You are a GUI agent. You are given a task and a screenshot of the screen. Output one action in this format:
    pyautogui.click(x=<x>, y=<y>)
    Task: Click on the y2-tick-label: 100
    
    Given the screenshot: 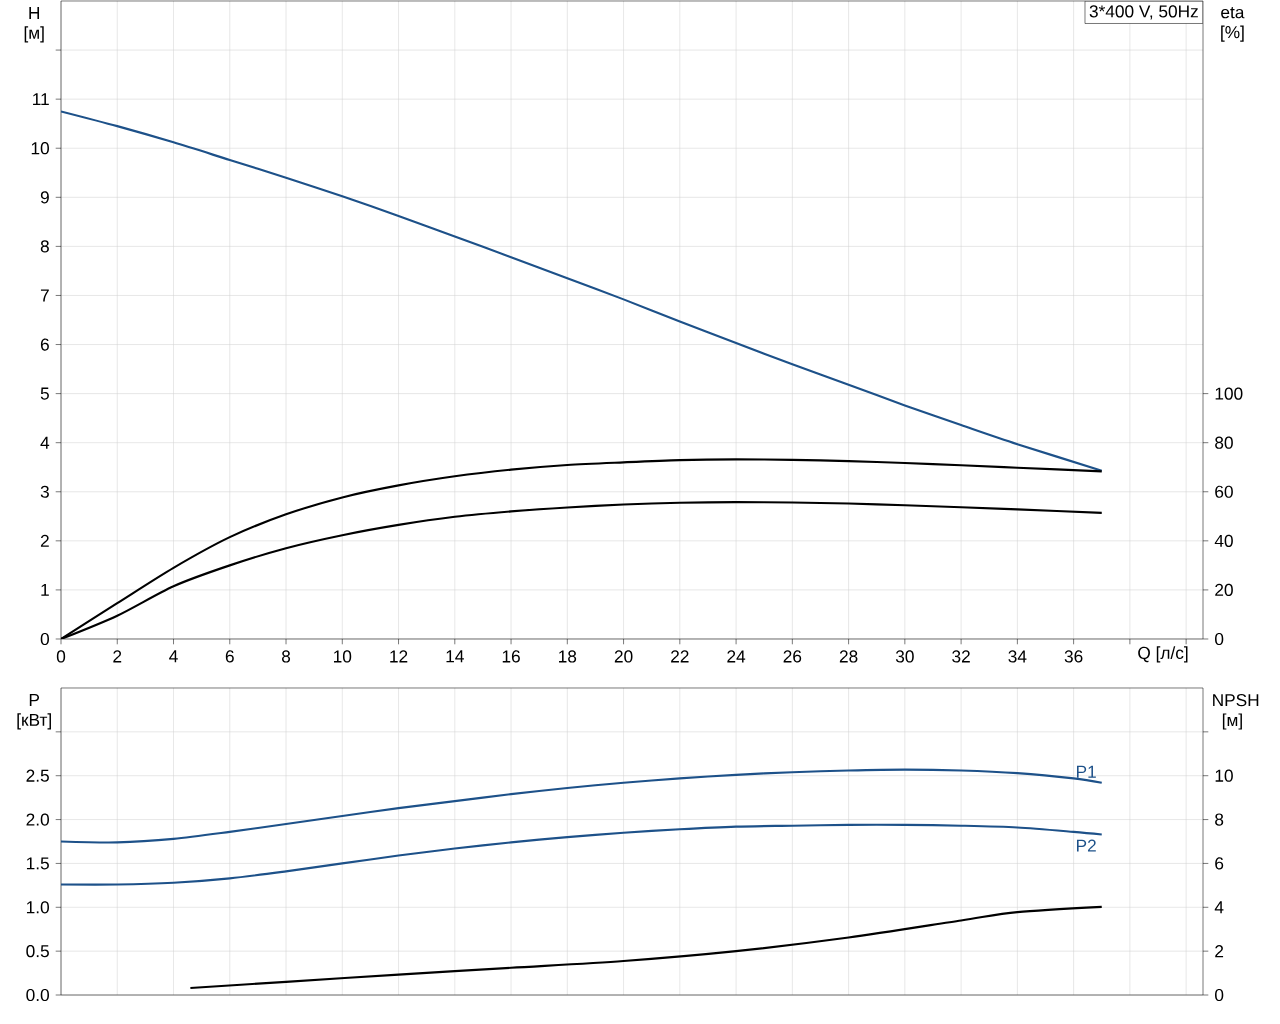 What is the action you would take?
    pyautogui.click(x=1229, y=393)
    